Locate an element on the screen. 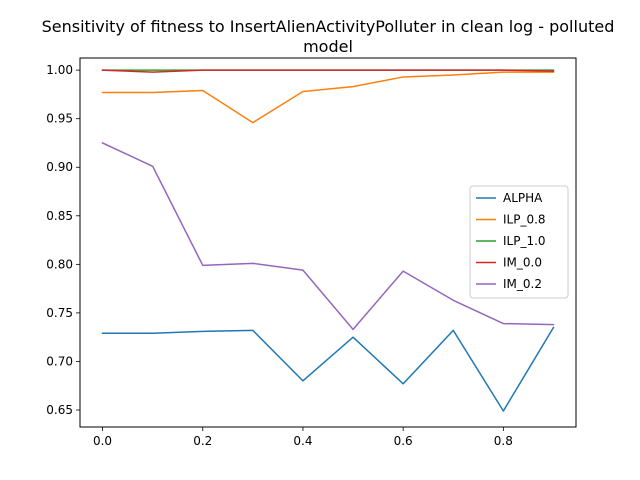 This screenshot has width=640, height=480. y-tick-label: 0.70 is located at coordinates (59, 361).